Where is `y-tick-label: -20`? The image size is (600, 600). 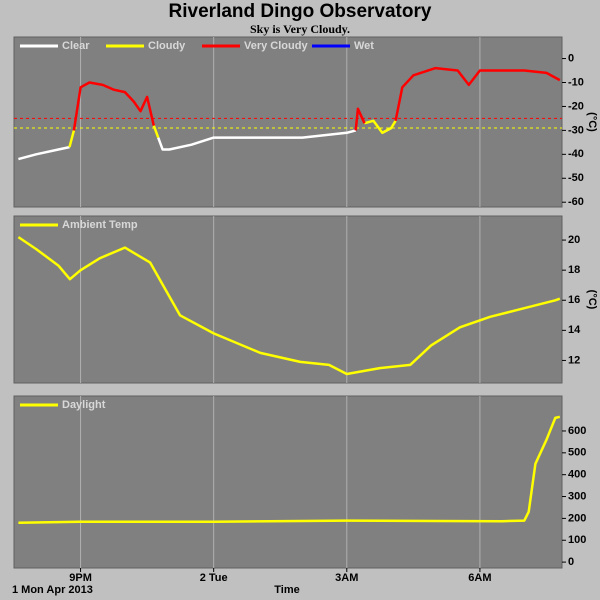
y-tick-label: -20 is located at coordinates (576, 106).